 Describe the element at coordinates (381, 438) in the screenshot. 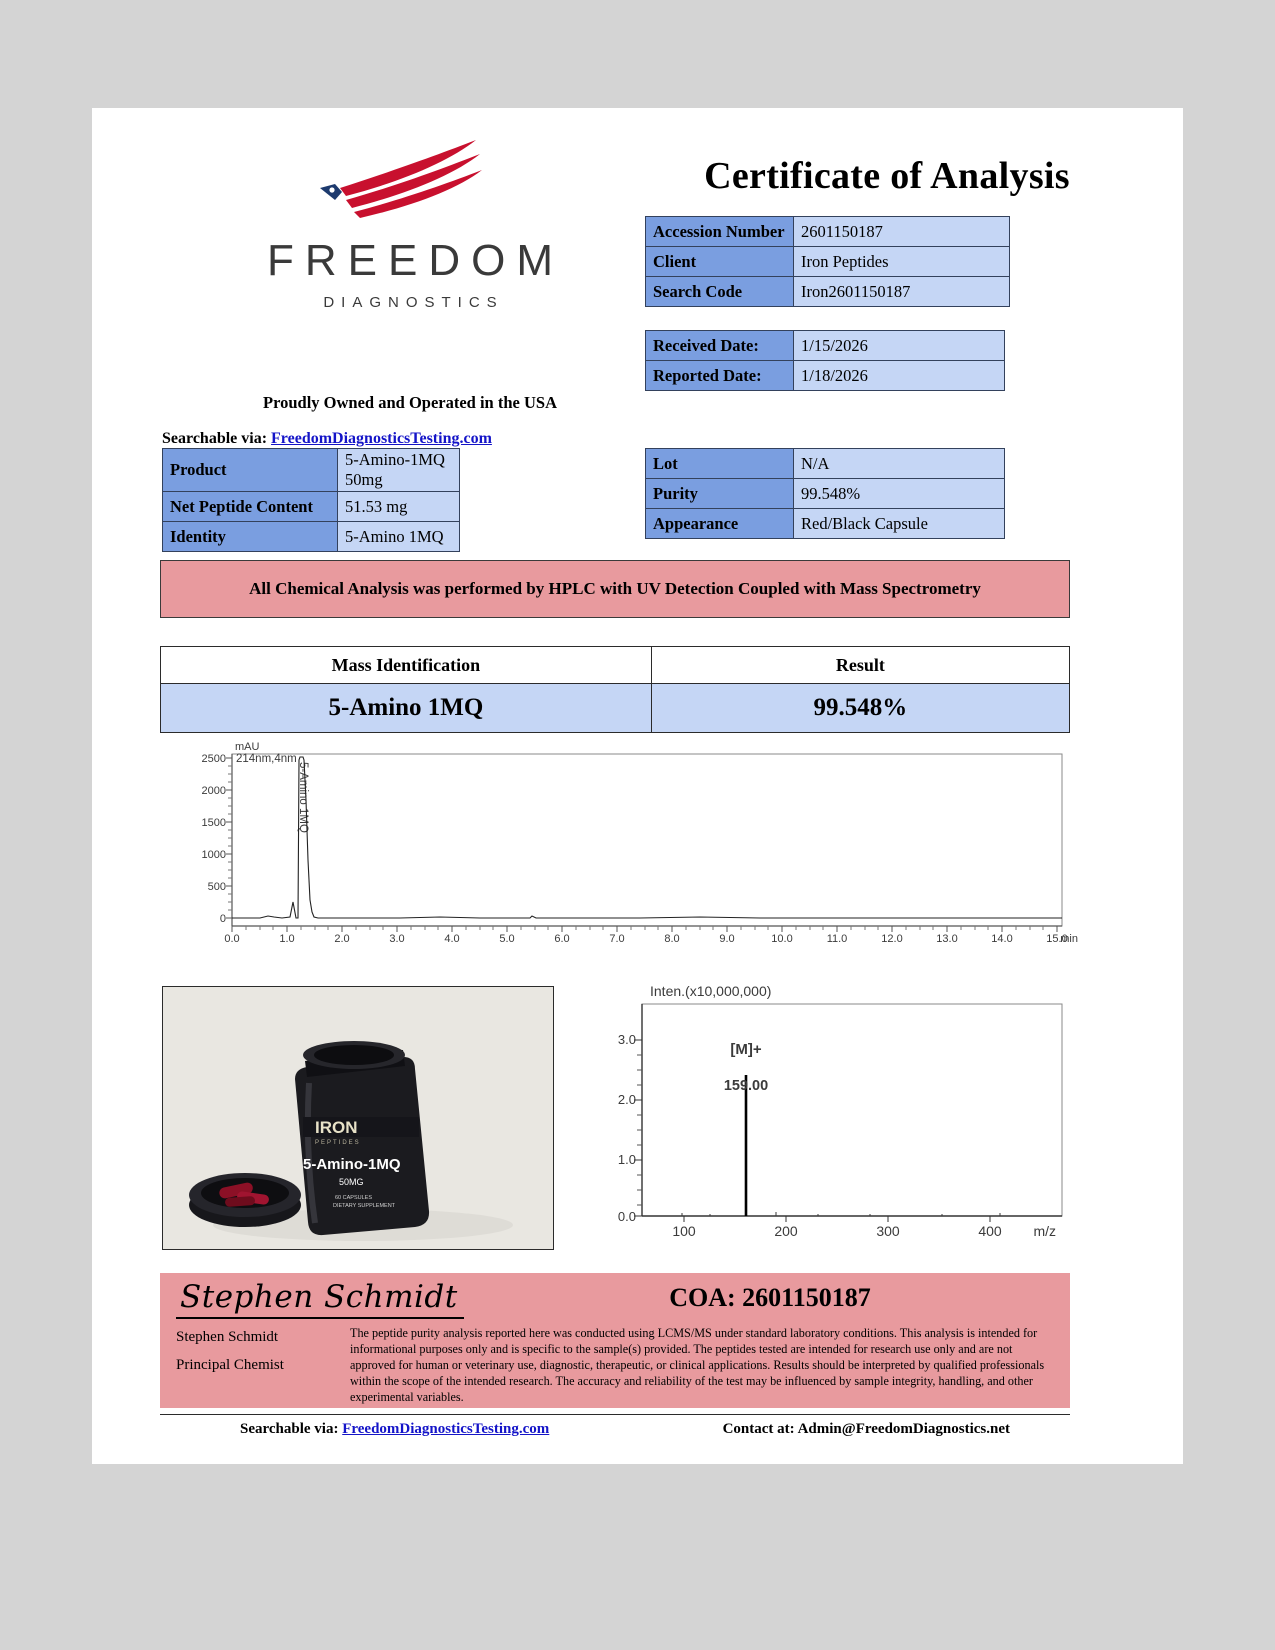

I see `searchable-link: FreedomDiagnosticsTesting.com` at that location.